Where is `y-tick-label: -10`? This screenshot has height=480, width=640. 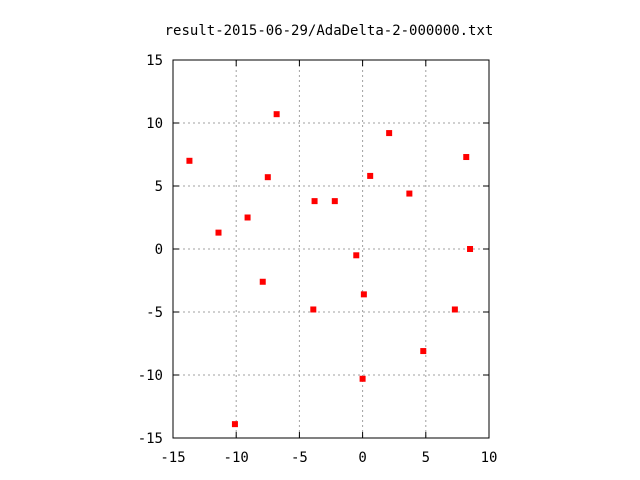
y-tick-label: -10 is located at coordinates (150, 376).